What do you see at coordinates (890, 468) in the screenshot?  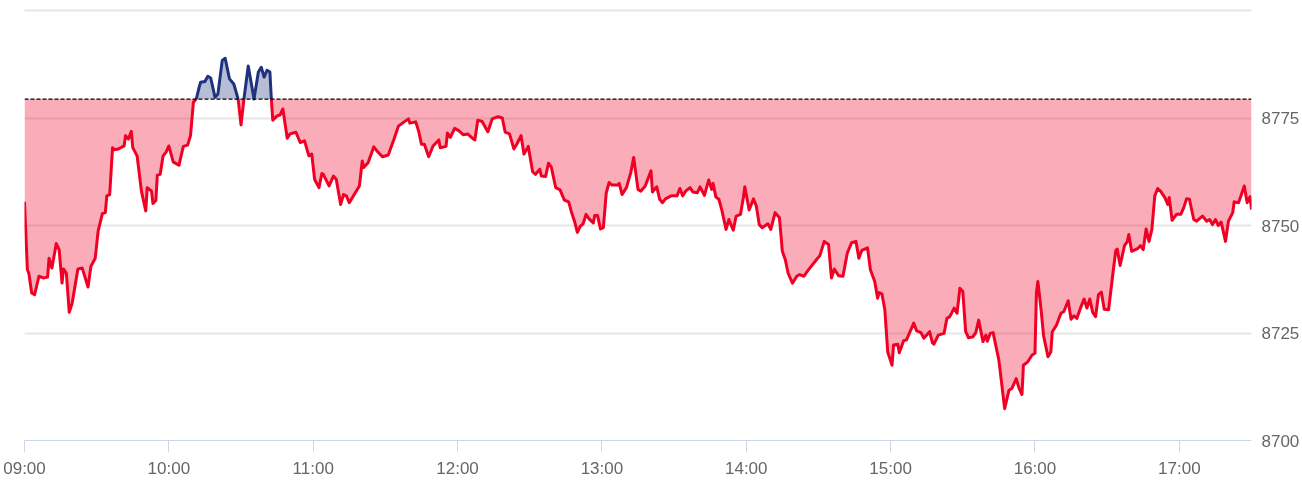 I see `x-tick-label: 15:00` at bounding box center [890, 468].